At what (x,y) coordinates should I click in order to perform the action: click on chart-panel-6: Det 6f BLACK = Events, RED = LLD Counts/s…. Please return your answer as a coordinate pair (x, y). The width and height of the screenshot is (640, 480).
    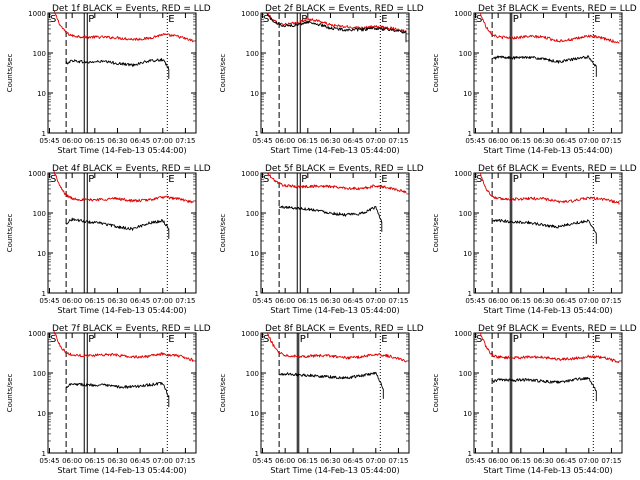
    Looking at the image, I should click on (534, 239).